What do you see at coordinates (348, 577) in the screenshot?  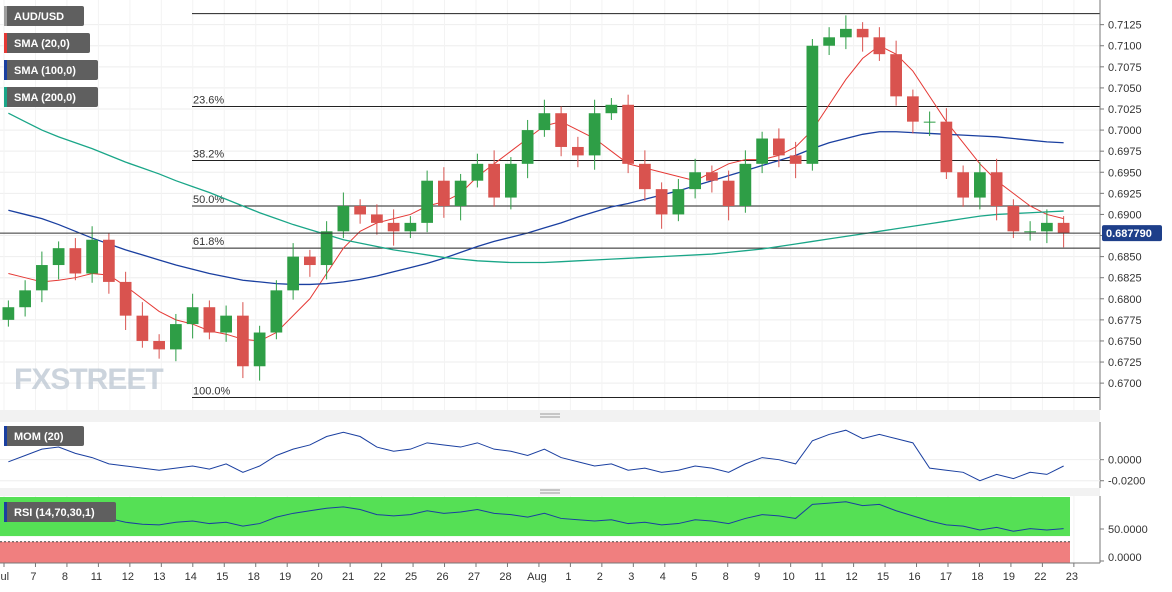 I see `x-tick-label: 21` at bounding box center [348, 577].